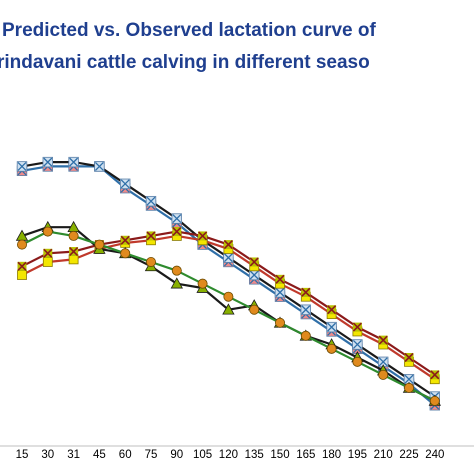 The image size is (474, 474). I want to click on x-tick-label: 75, so click(151, 455).